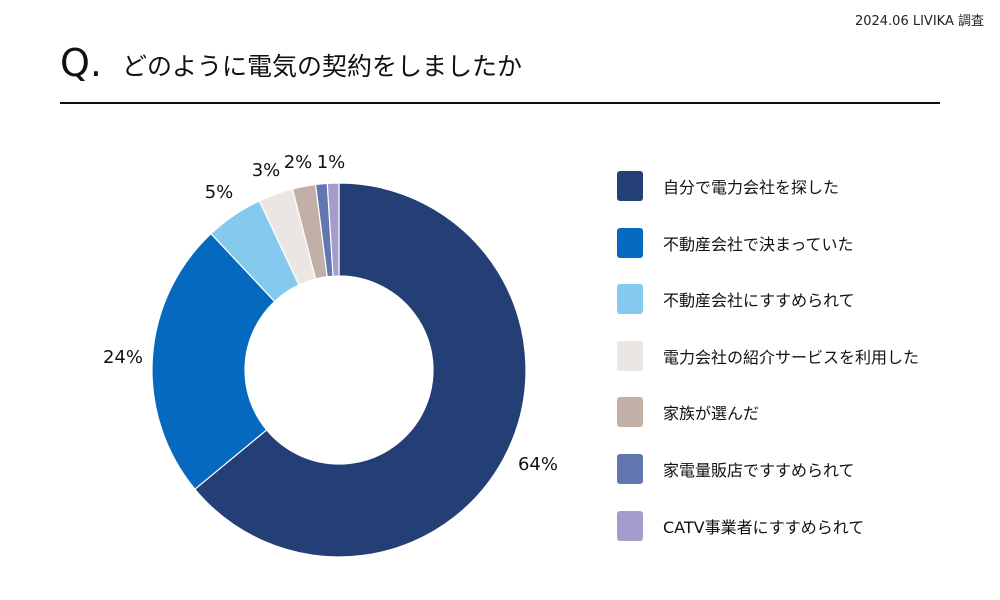  I want to click on legend-label: 家電量販店ですすめられて, so click(759, 470).